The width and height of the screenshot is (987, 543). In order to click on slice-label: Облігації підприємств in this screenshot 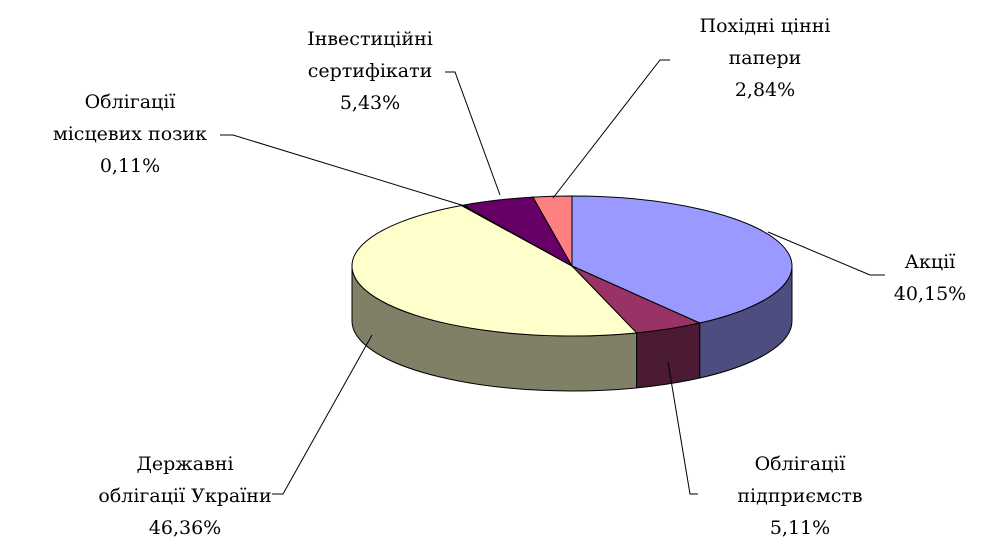, I will do `click(799, 480)`.